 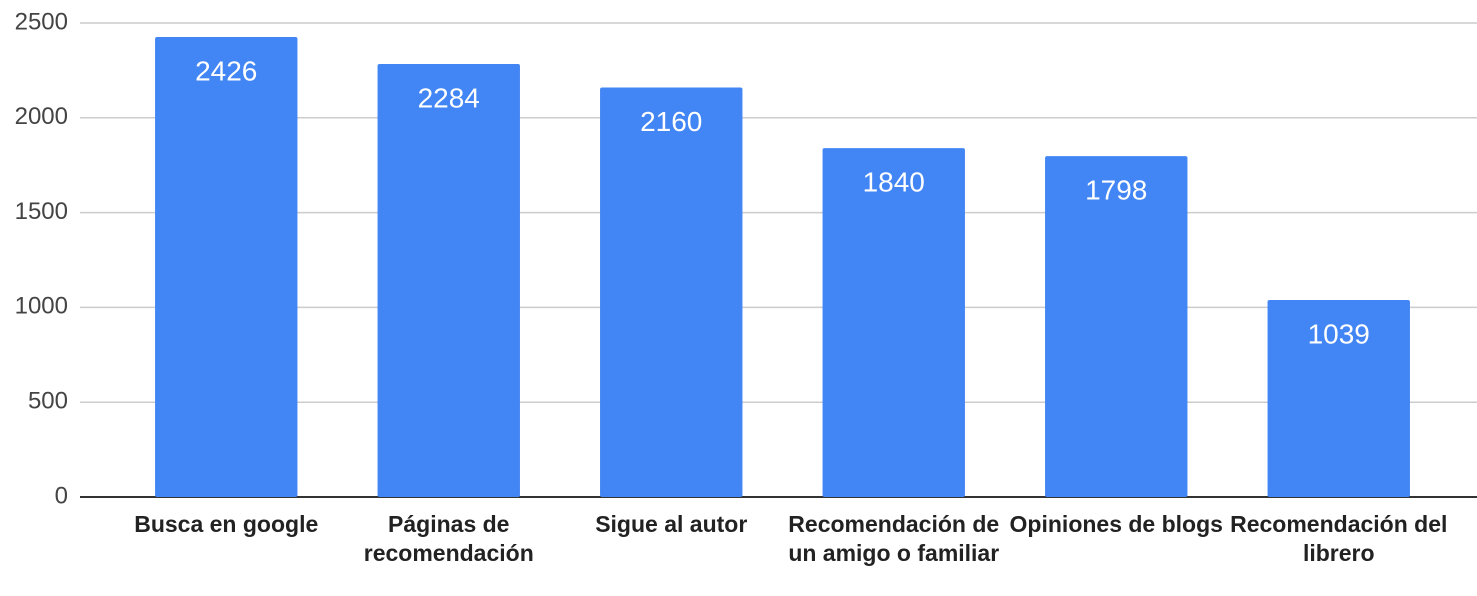 What do you see at coordinates (1116, 524) in the screenshot?
I see `x-tick-label: Opiniones de blogs` at bounding box center [1116, 524].